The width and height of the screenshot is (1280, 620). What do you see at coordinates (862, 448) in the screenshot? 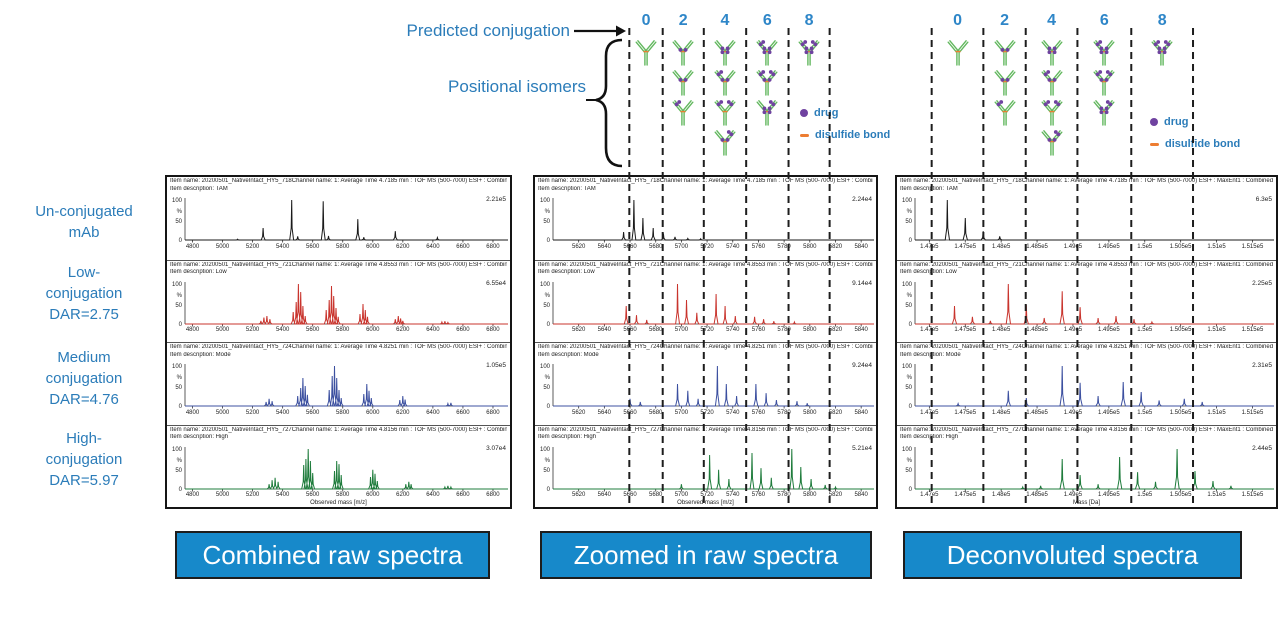
I see `axis-label: 5.21e4` at bounding box center [862, 448].